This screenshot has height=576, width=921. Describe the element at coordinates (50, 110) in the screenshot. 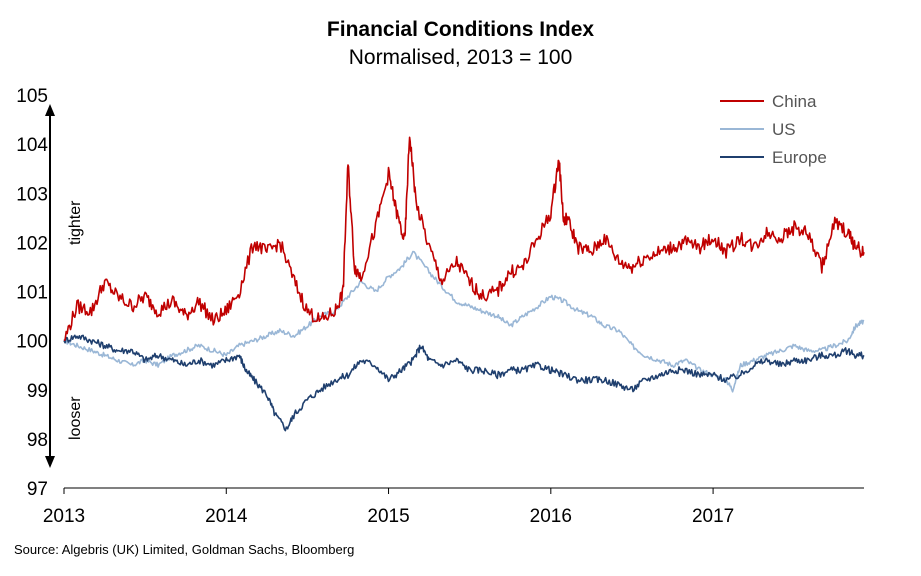

I see `arrow-up-icon` at that location.